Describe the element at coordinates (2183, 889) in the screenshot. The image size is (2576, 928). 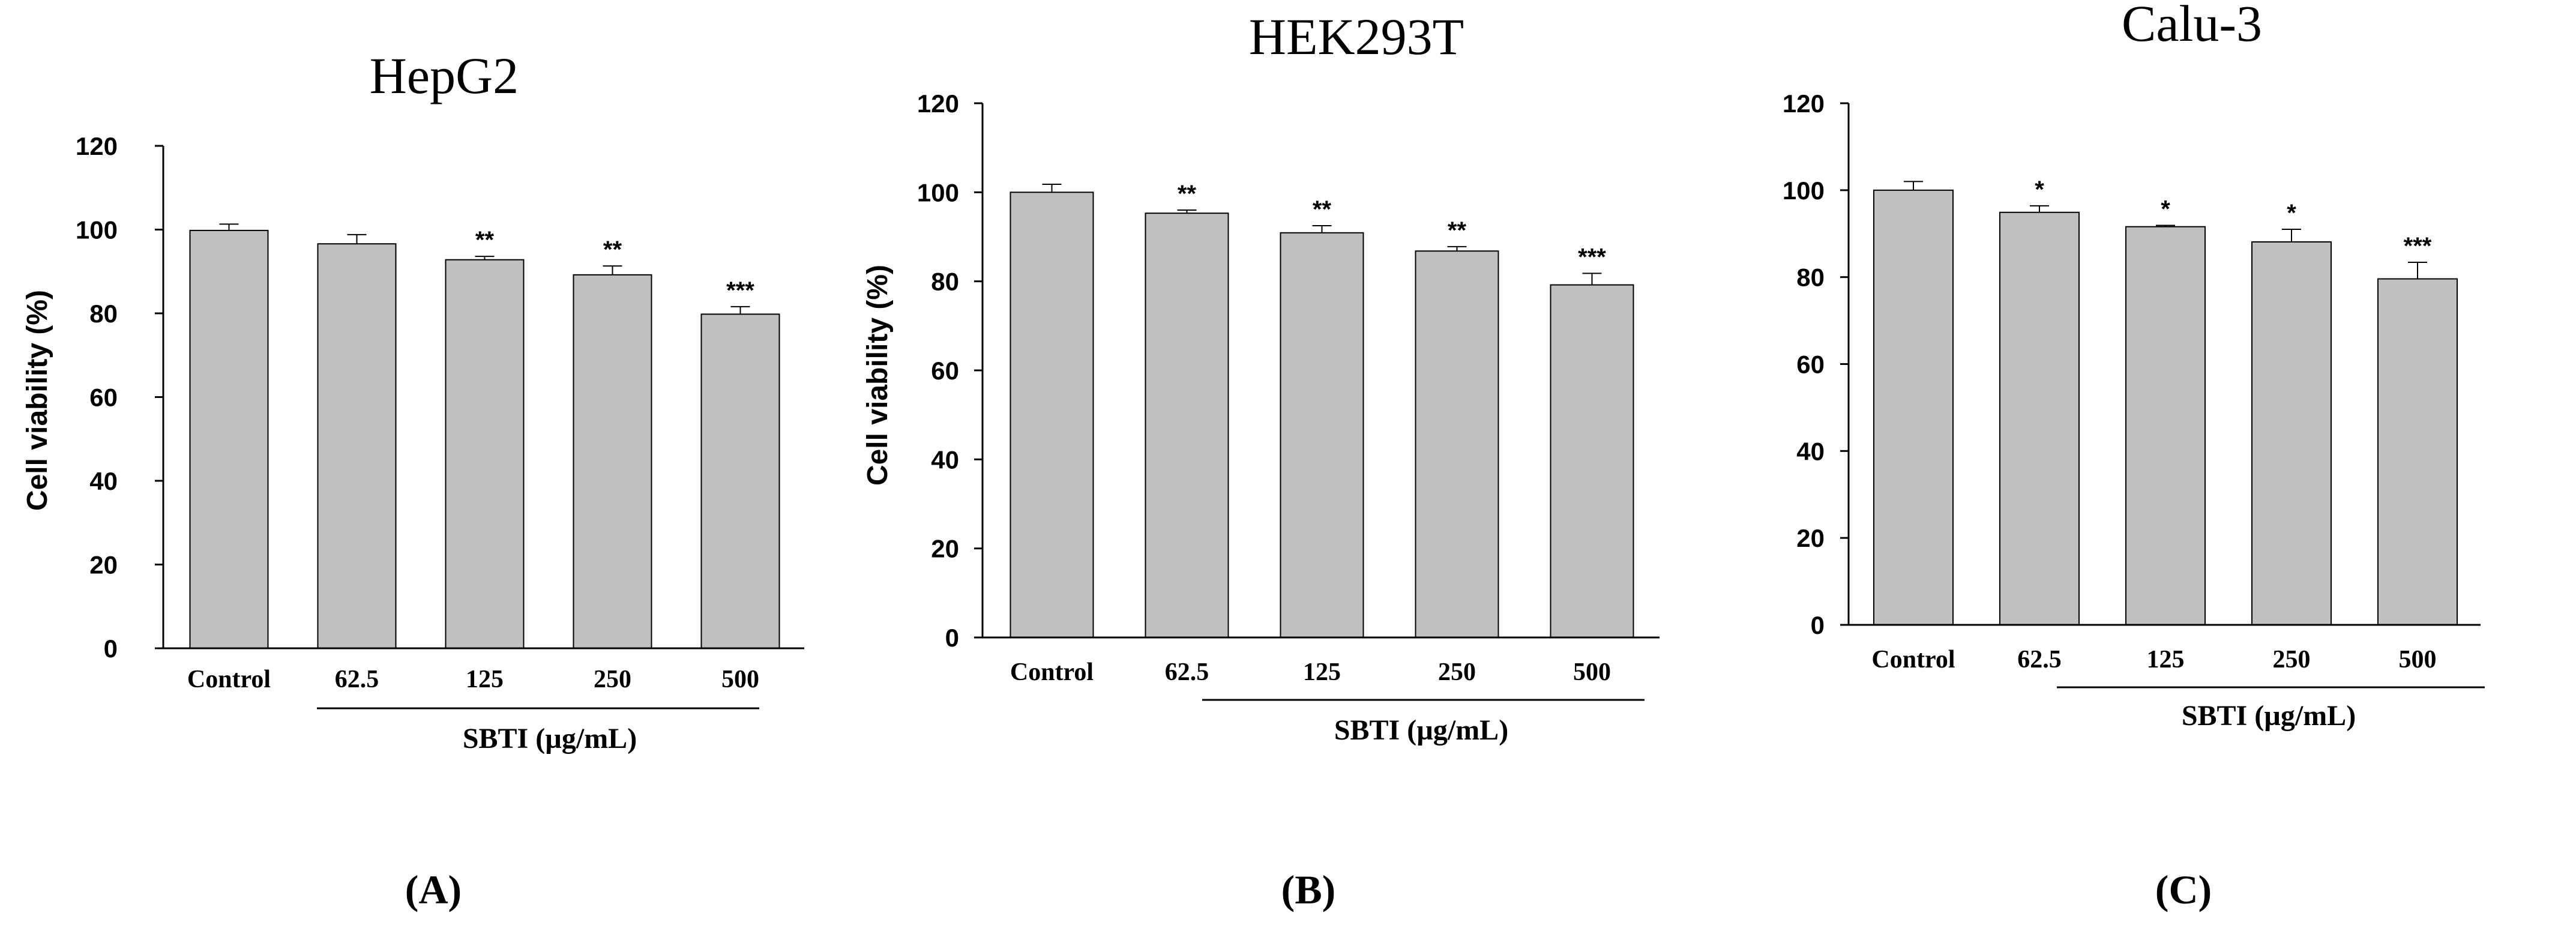
I see `panel-c-label: (C)` at that location.